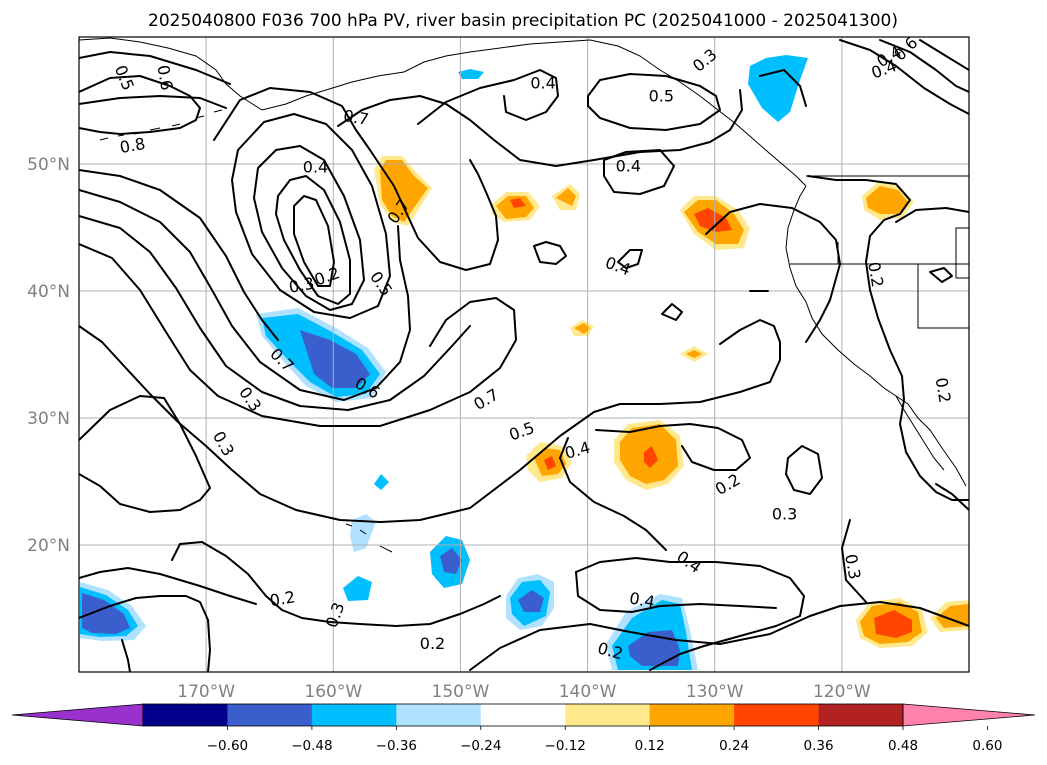  What do you see at coordinates (524, 692) in the screenshot?
I see `longitude-ticks: 170°W 160°W 150°W 140°W 130°W 120°W` at bounding box center [524, 692].